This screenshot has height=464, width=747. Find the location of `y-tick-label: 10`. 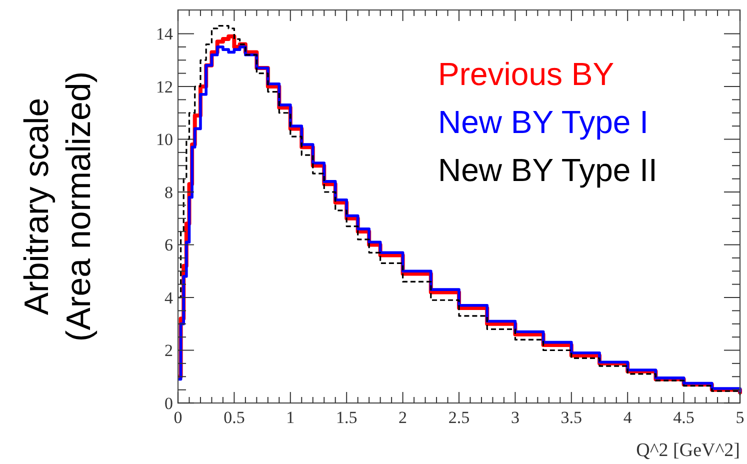

y-tick-label: 10 is located at coordinates (164, 140).